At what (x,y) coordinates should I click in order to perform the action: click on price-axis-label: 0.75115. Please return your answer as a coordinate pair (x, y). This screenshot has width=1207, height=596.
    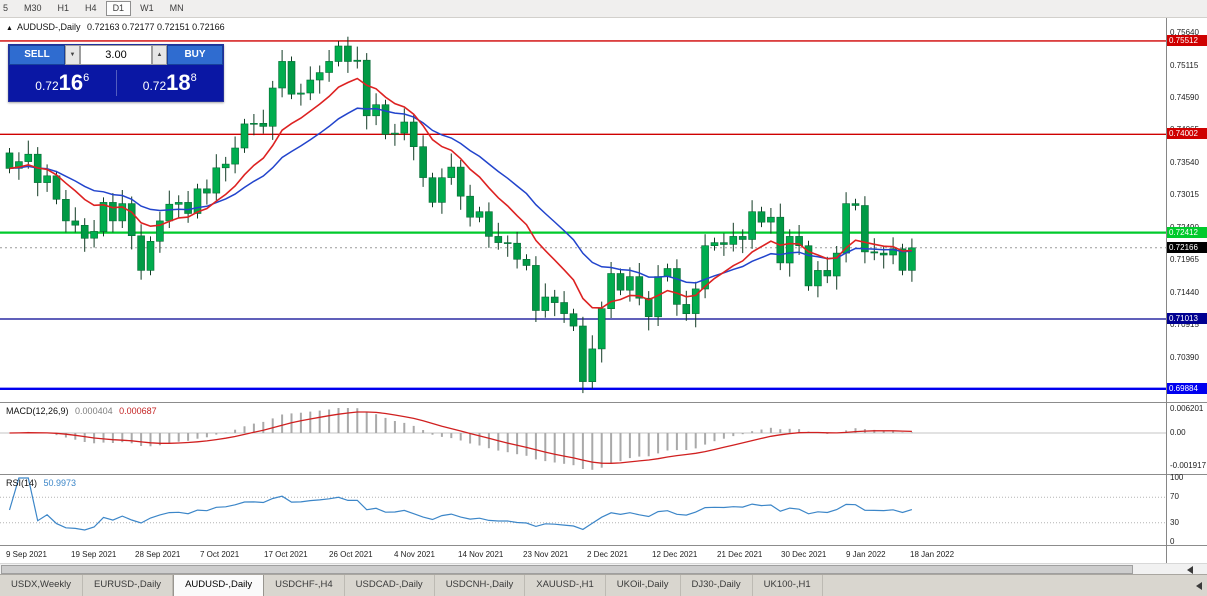
    Looking at the image, I should click on (1184, 65).